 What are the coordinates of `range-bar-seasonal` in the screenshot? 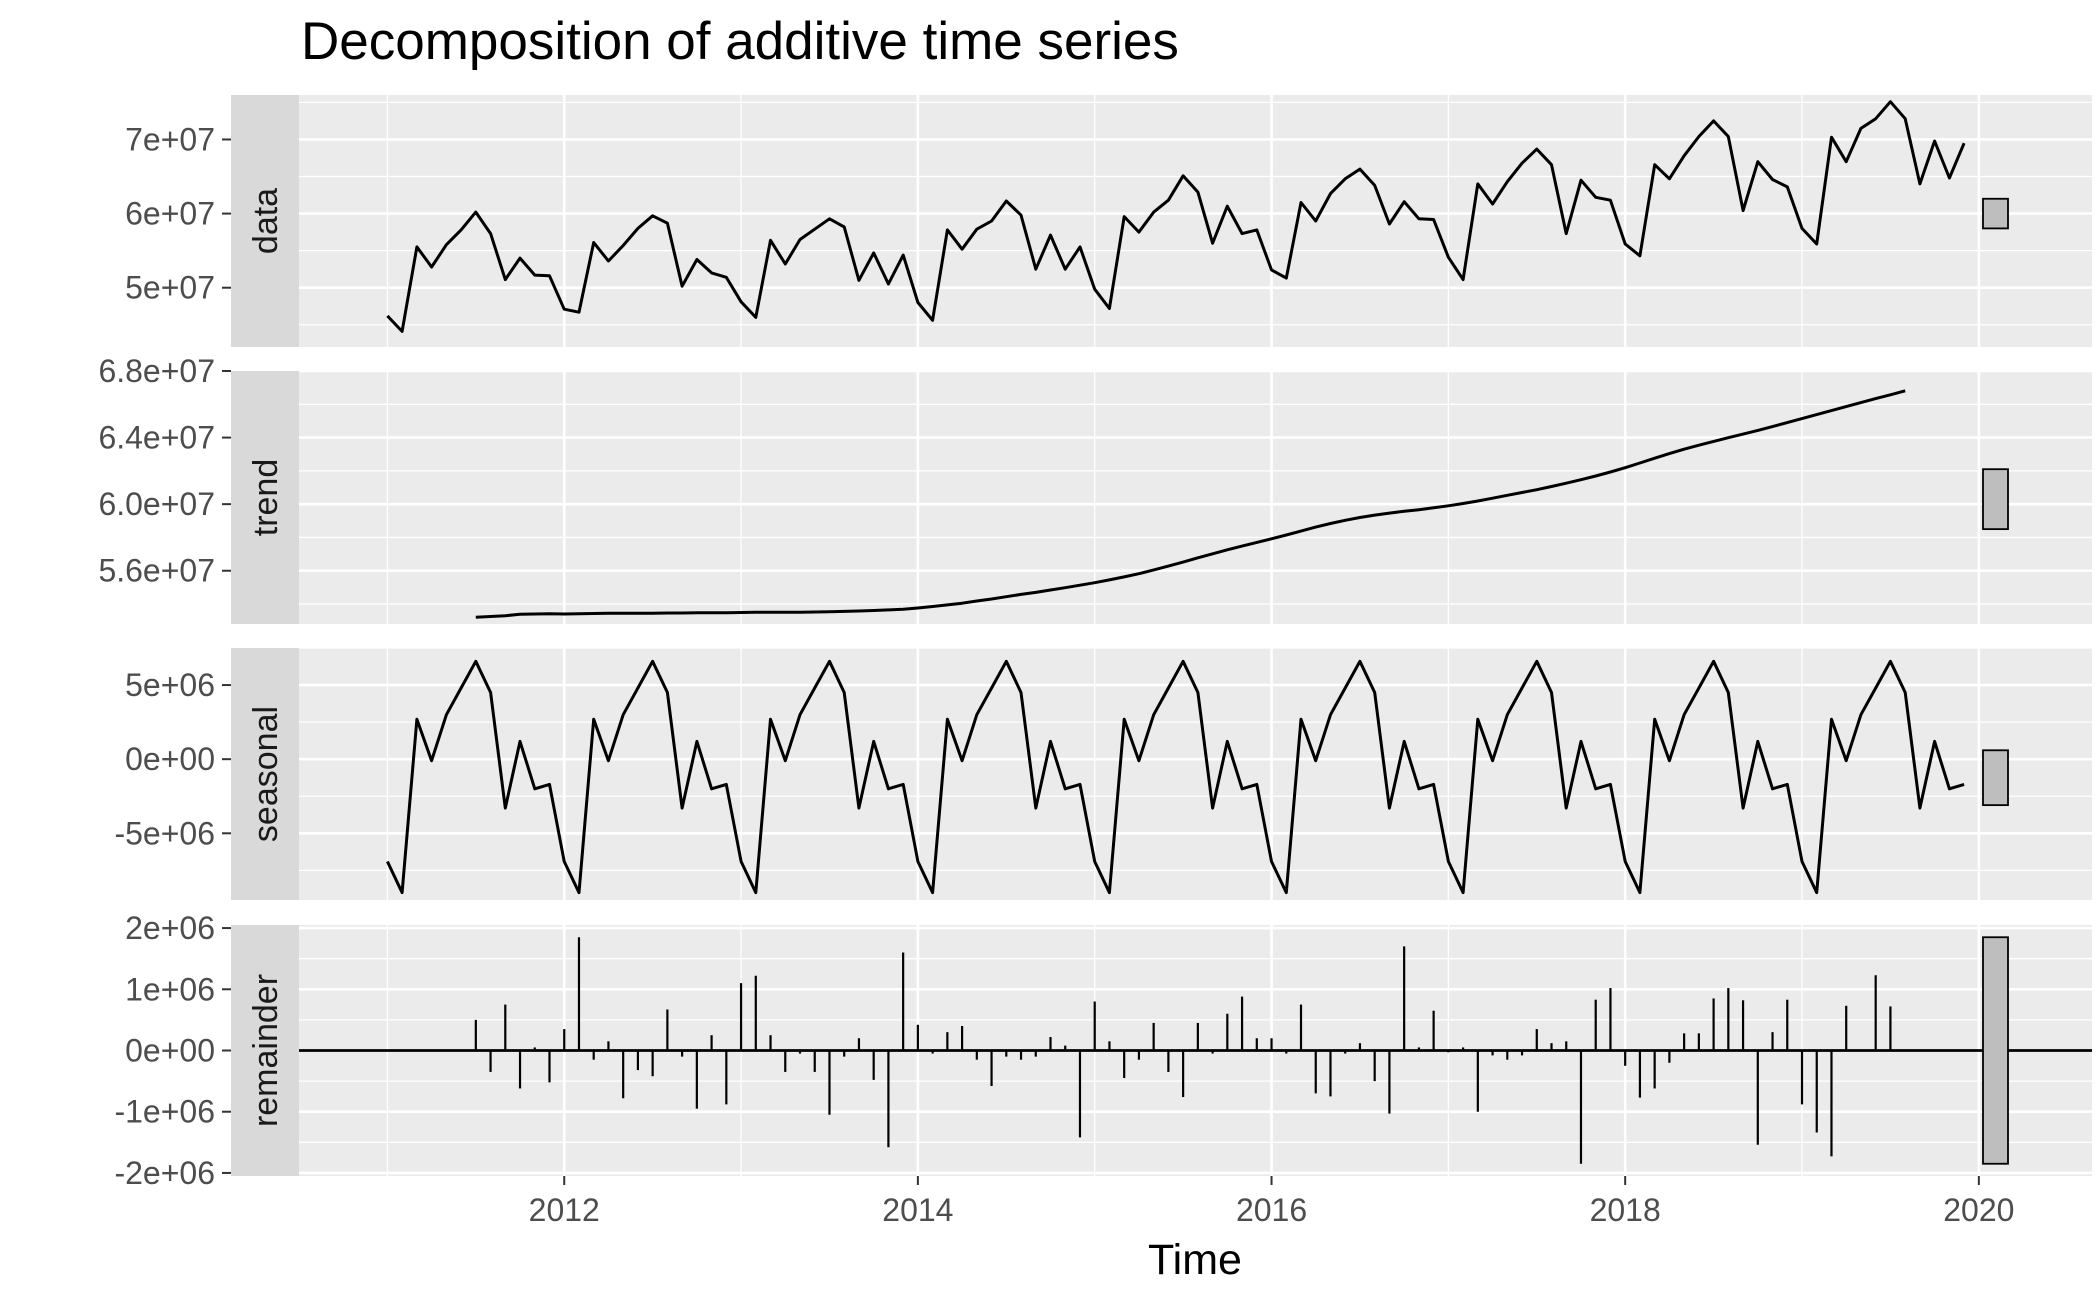 It's located at (1995, 778).